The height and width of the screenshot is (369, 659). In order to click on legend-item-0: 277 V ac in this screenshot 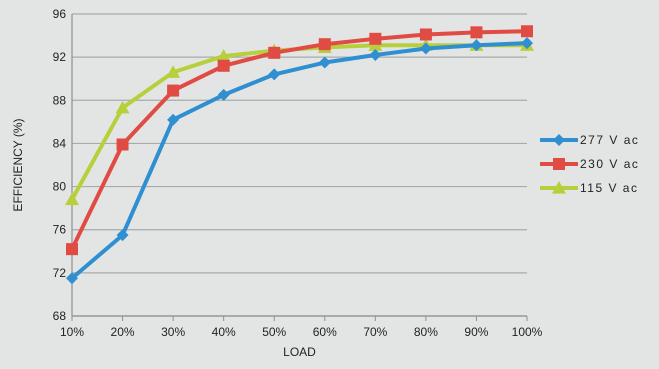, I will do `click(589, 140)`.